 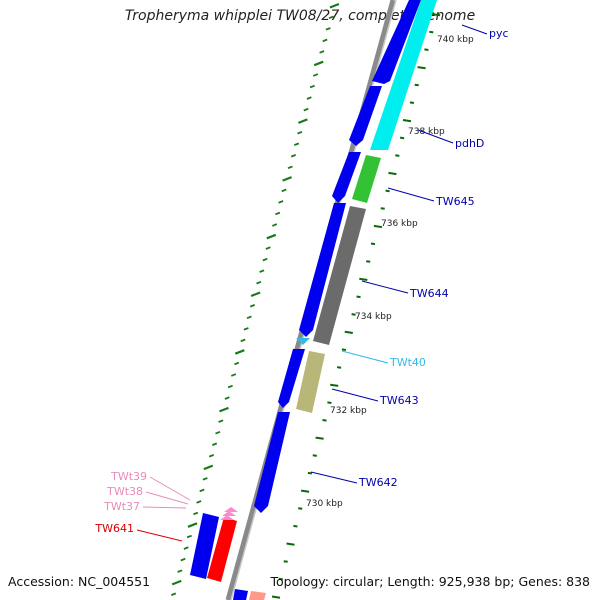 What do you see at coordinates (231, 509) in the screenshot?
I see `trna-TWt39-marker` at bounding box center [231, 509].